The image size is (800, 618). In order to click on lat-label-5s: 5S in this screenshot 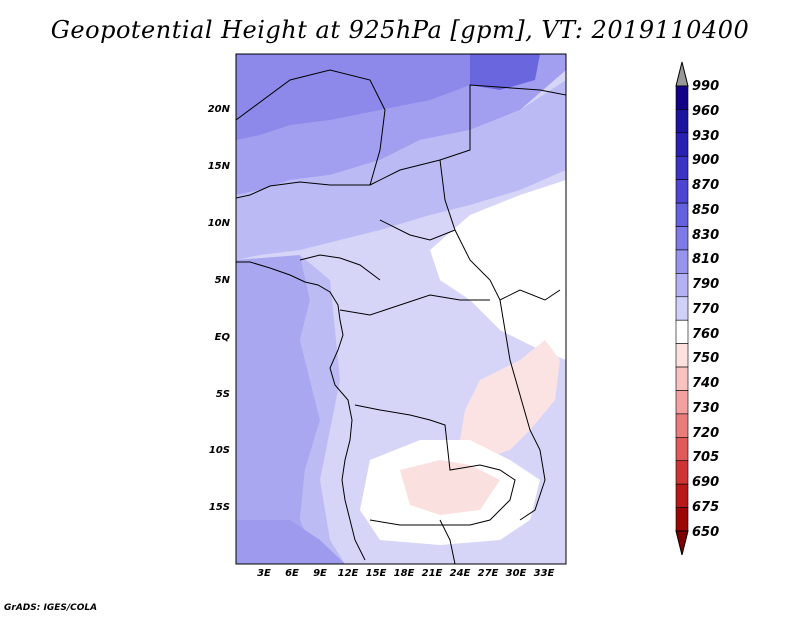, I will do `click(222, 394)`.